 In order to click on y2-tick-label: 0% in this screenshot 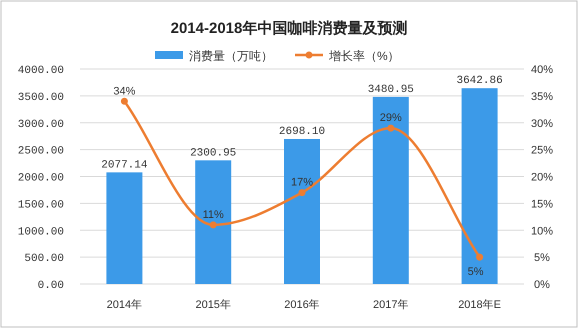, I will do `click(542, 285)`.